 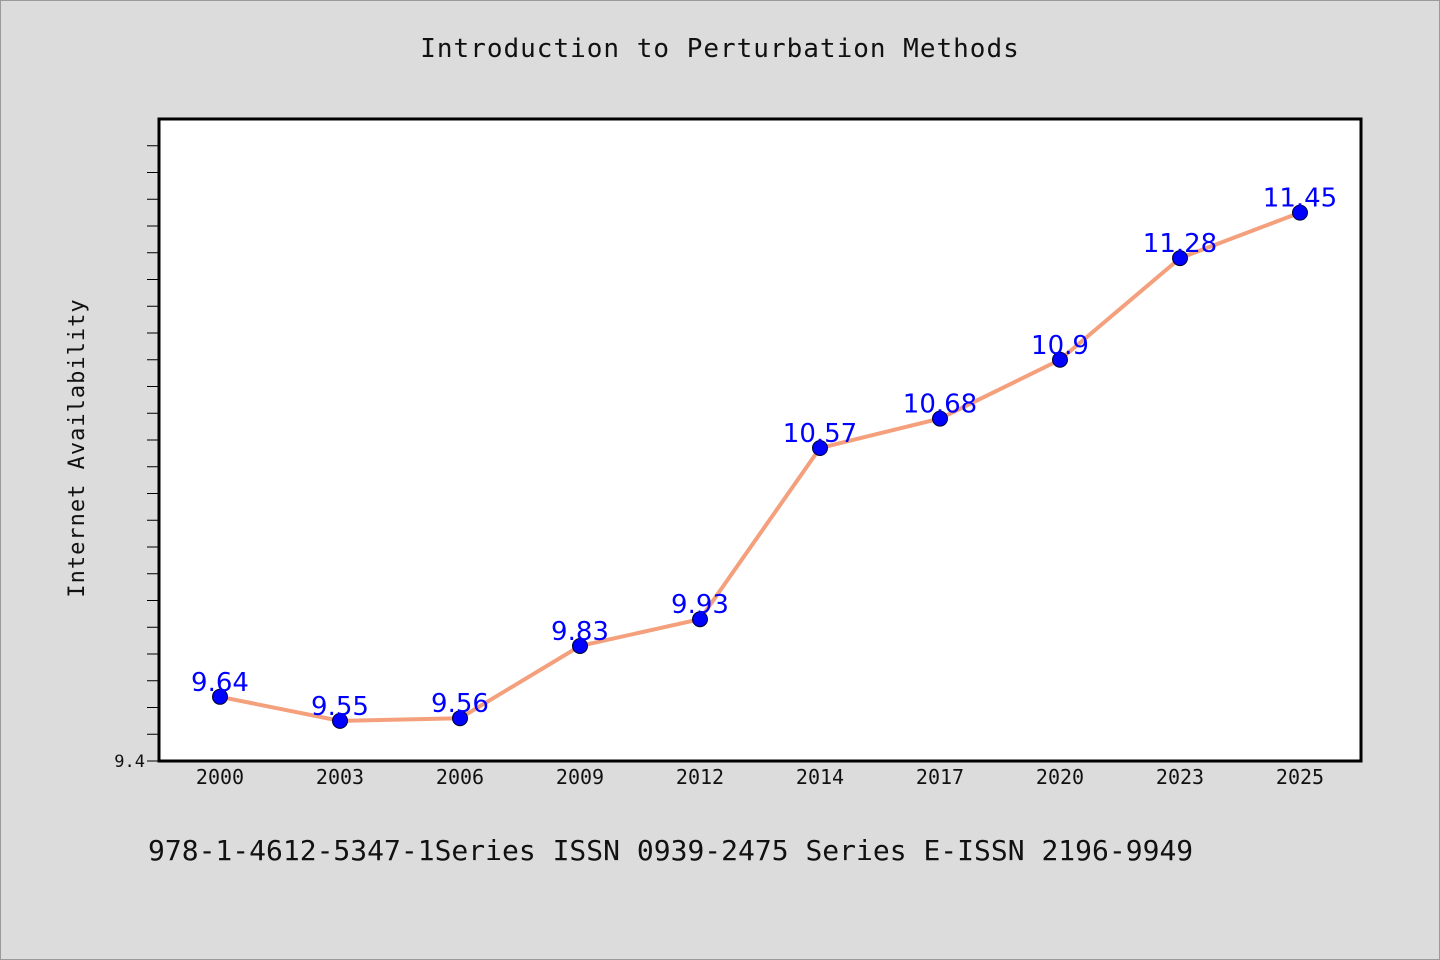 What do you see at coordinates (820, 777) in the screenshot?
I see `x-tick-label: 2014` at bounding box center [820, 777].